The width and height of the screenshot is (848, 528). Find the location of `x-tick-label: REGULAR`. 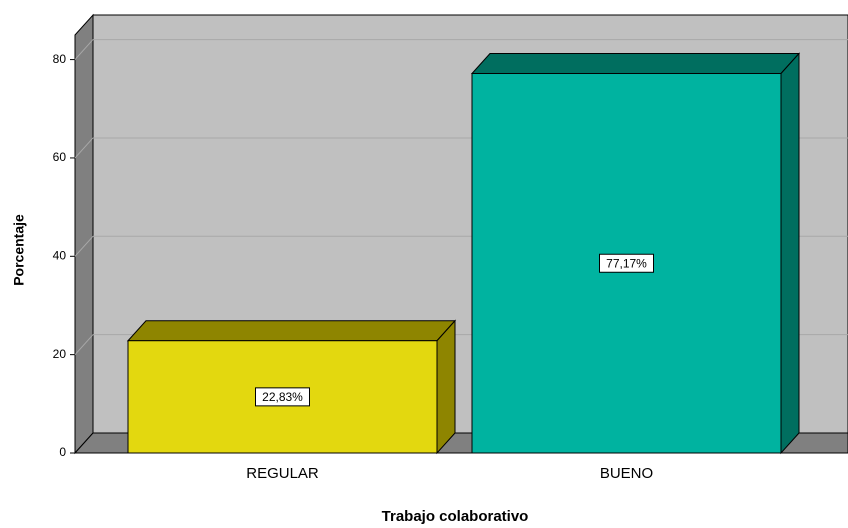

x-tick-label: REGULAR is located at coordinates (282, 473).